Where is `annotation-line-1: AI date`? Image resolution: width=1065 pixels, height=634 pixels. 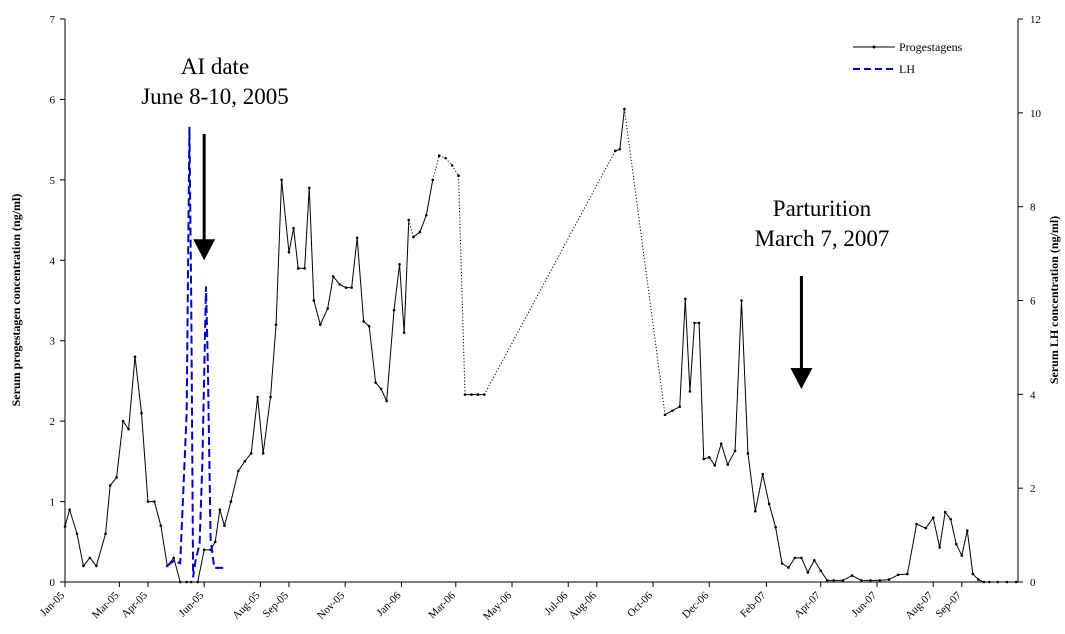
annotation-line-1: AI date is located at coordinates (215, 66).